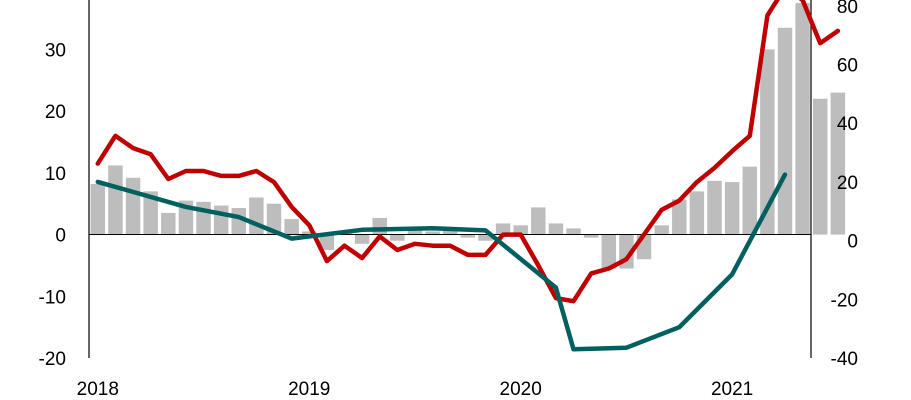 This screenshot has height=400, width=911. What do you see at coordinates (52, 359) in the screenshot?
I see `y-left-tick-label: -20` at bounding box center [52, 359].